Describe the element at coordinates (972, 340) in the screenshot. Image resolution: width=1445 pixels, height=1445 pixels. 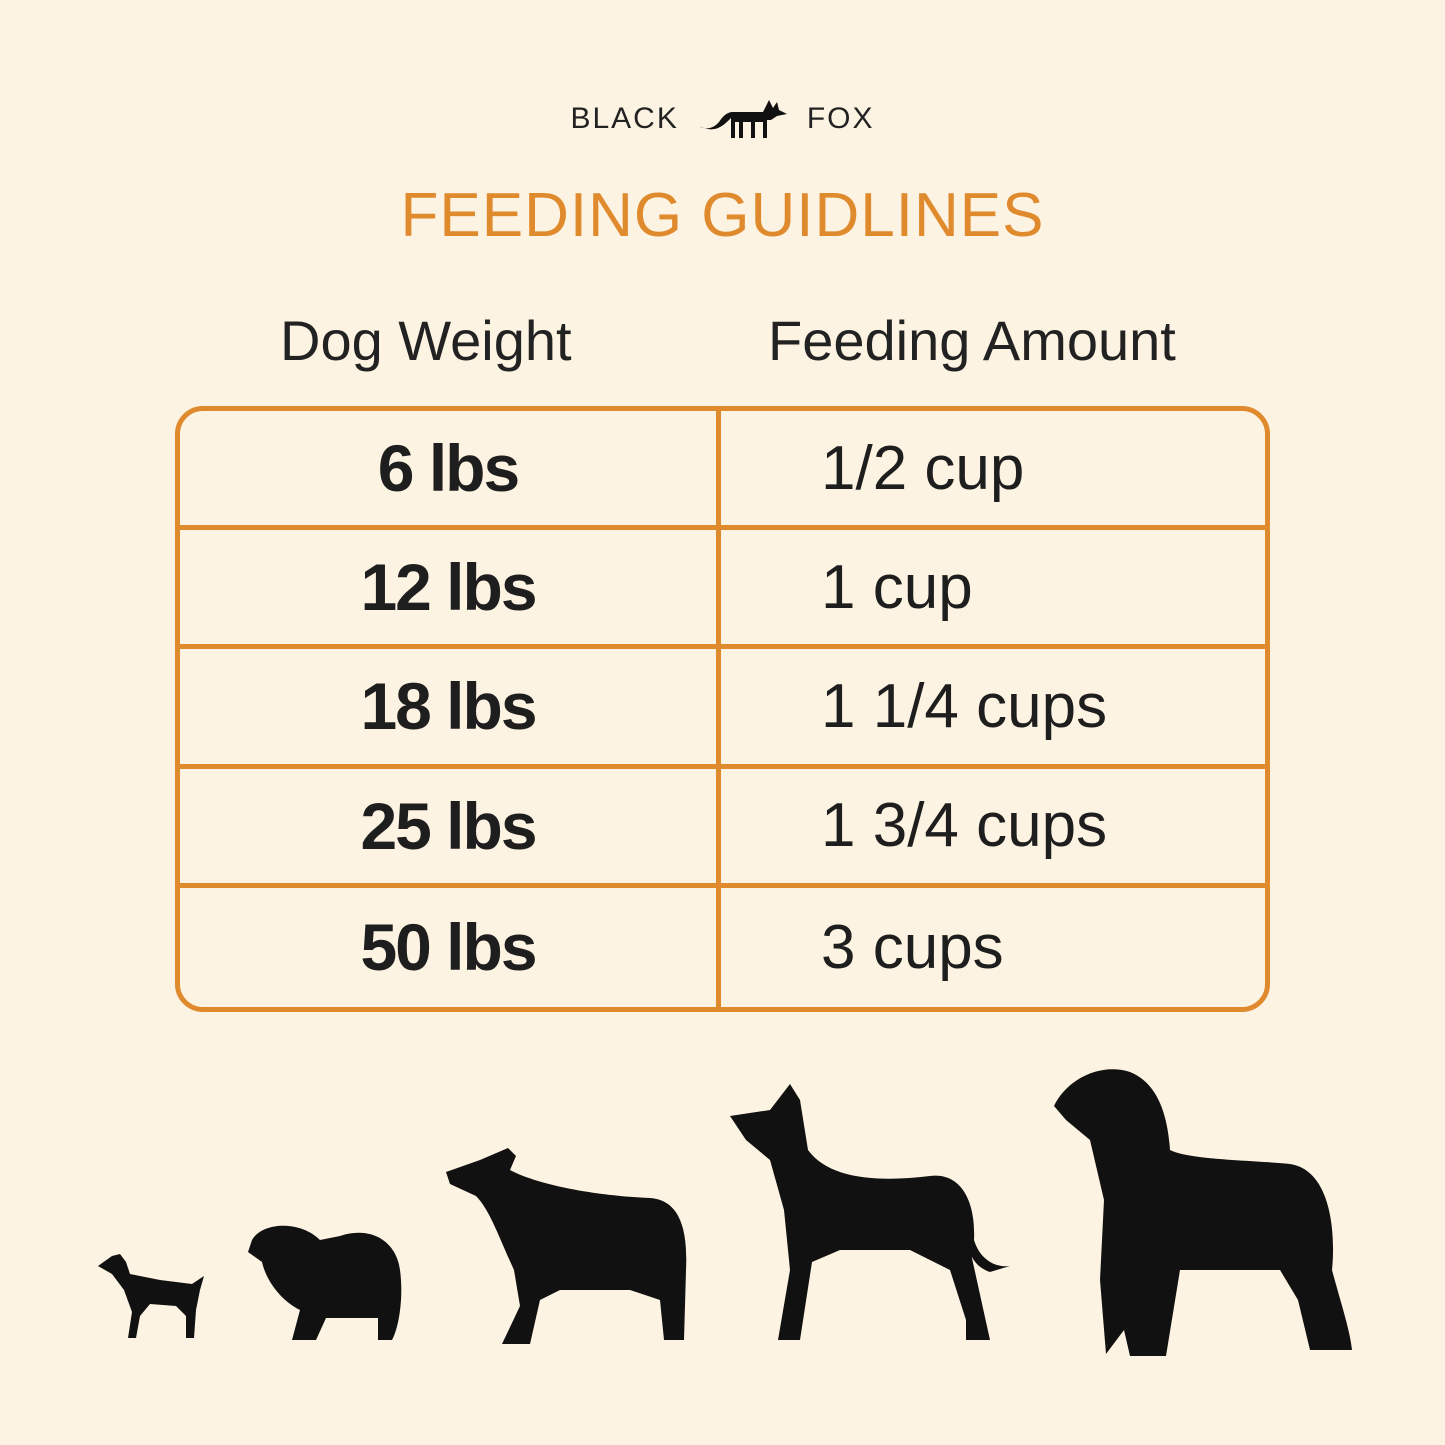
I see `column-header-amount: Feeding Amount` at that location.